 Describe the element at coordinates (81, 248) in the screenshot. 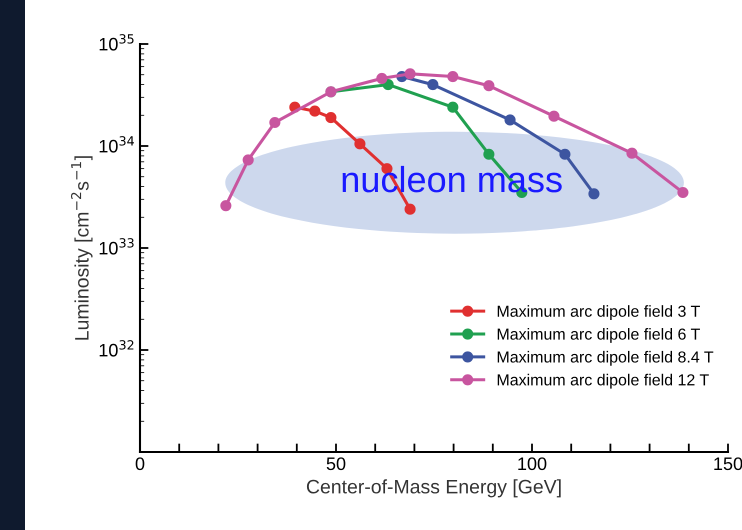

I see `y-axis-title: Luminosity [cm$^{−2}$s$^{−1}$]` at that location.